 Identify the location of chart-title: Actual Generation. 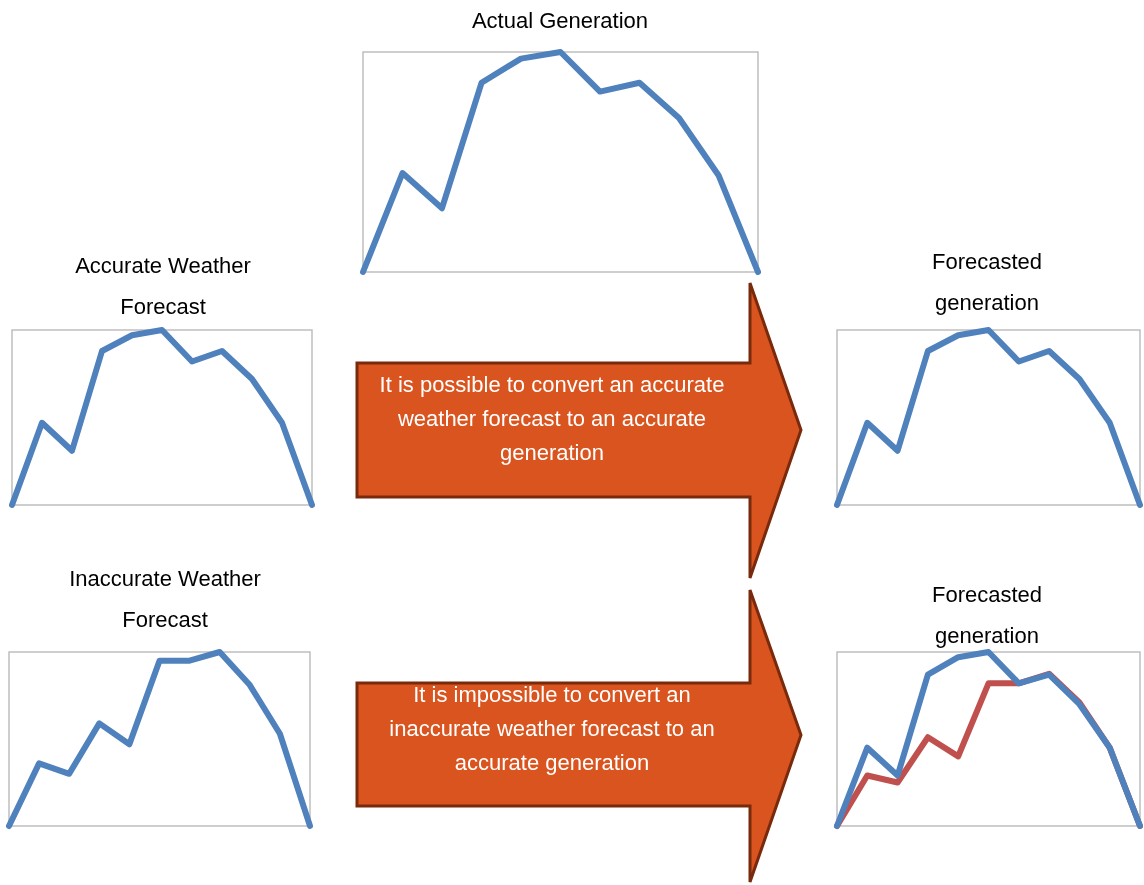
(560, 21).